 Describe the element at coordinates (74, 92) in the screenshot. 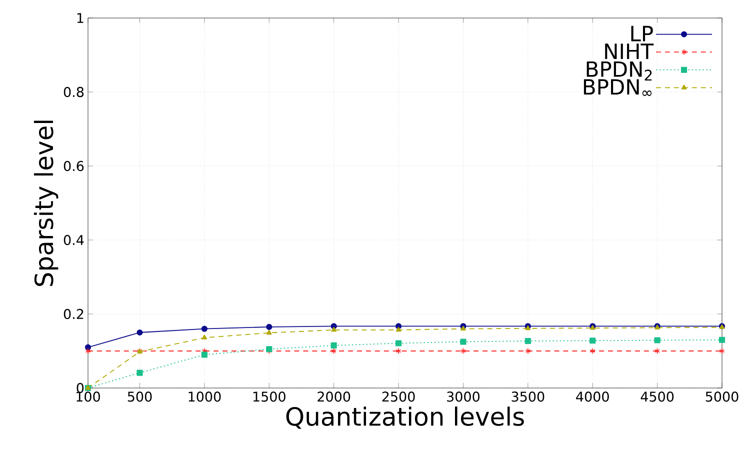

I see `y-tick-label: 0.8` at that location.